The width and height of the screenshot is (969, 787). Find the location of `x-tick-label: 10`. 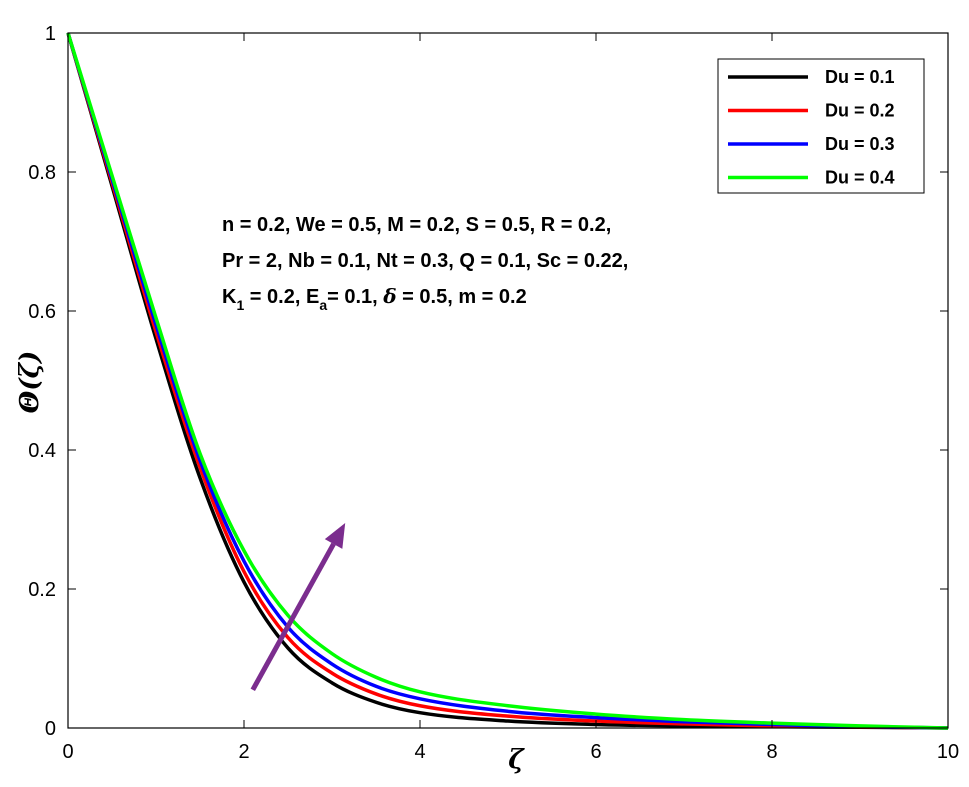

x-tick-label: 10 is located at coordinates (948, 752).